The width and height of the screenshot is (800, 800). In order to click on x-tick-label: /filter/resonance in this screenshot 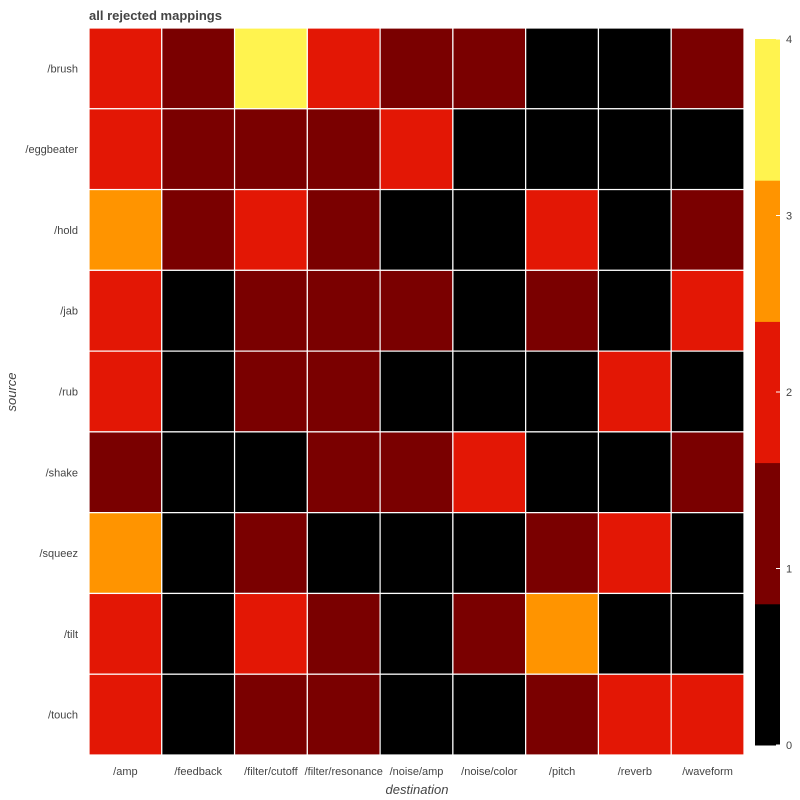, I will do `click(344, 772)`.